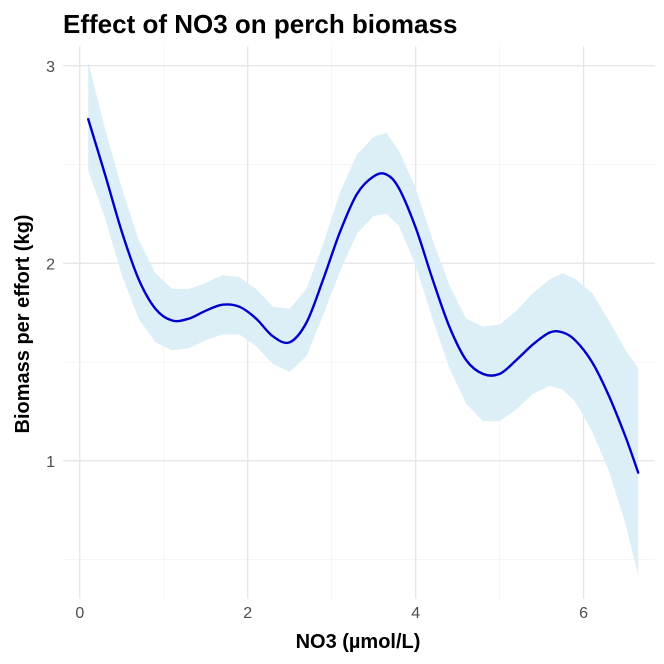  I want to click on x-axis-ticks: 0 2 4 6, so click(331, 613).